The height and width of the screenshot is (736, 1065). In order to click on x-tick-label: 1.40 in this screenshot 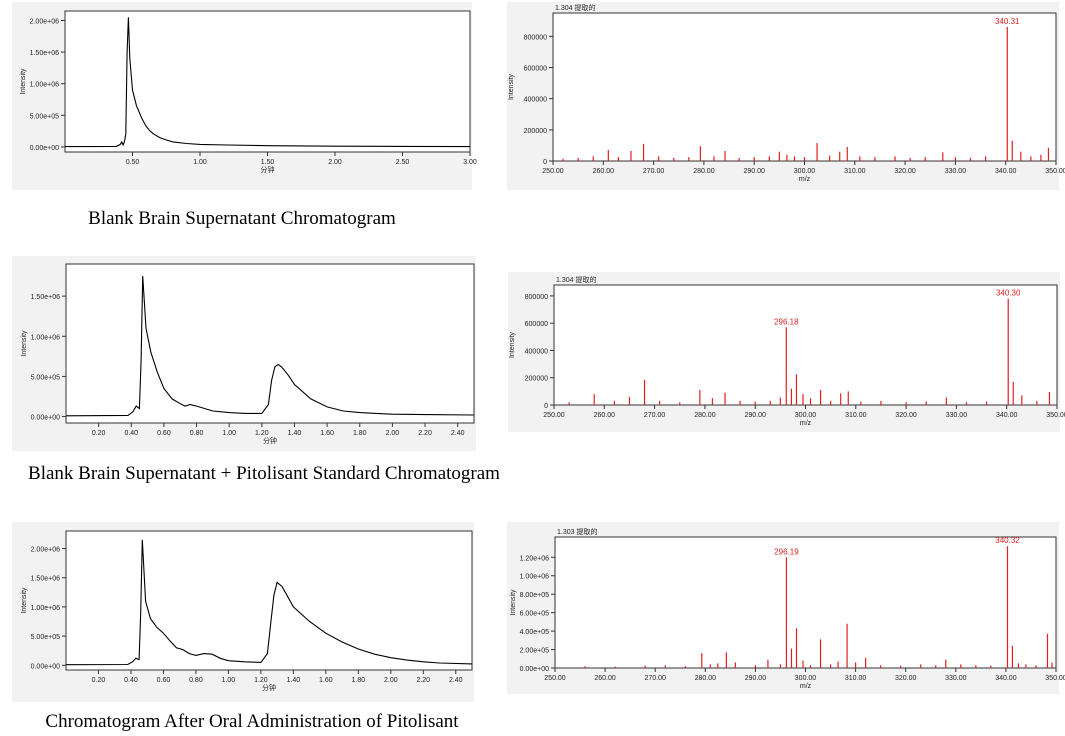, I will do `click(295, 433)`.